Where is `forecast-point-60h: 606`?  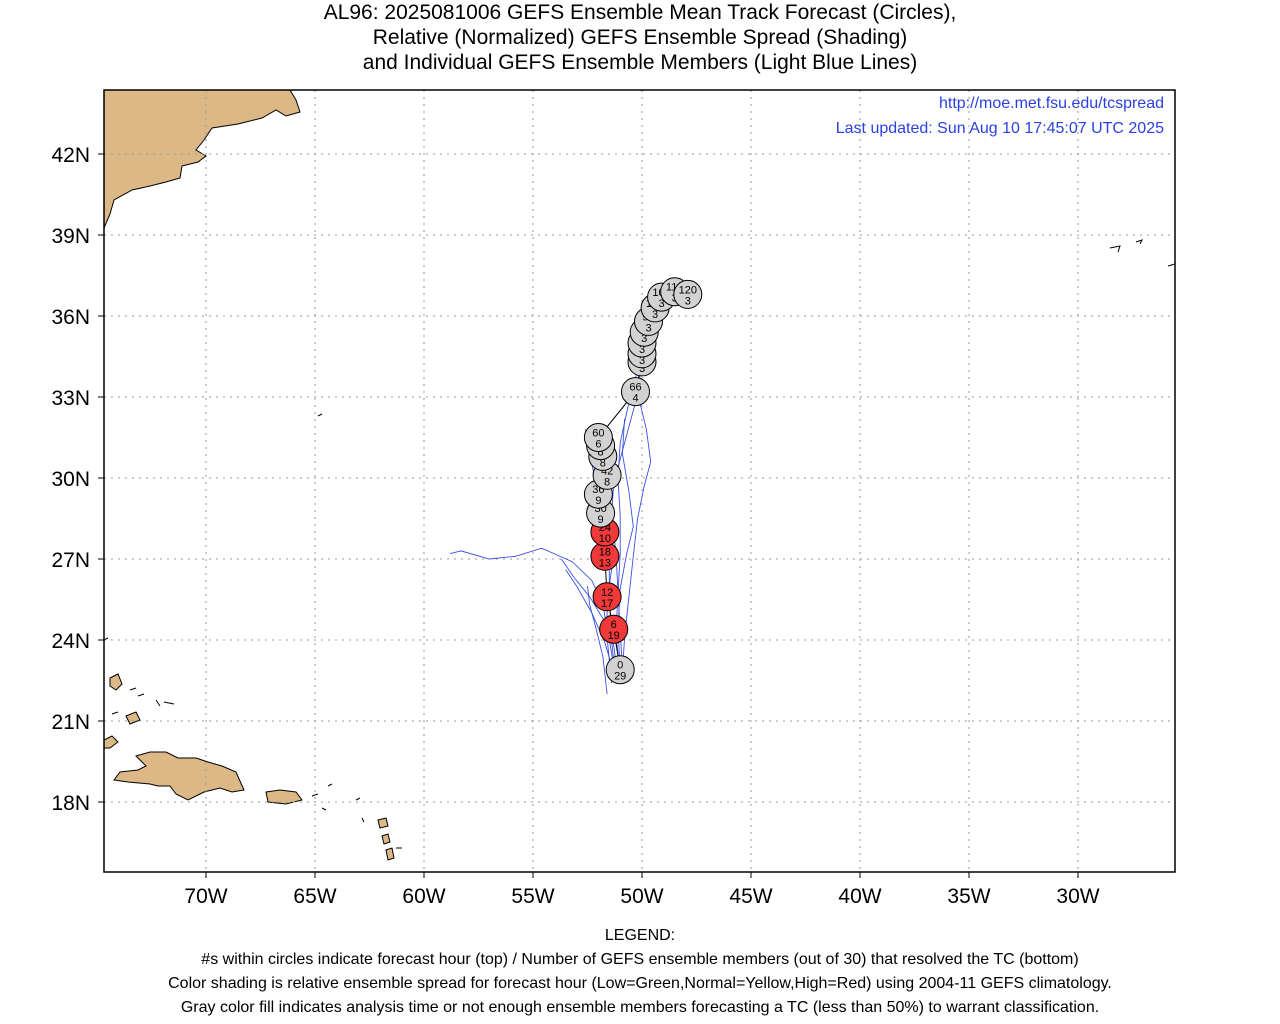 forecast-point-60h: 606 is located at coordinates (598, 437).